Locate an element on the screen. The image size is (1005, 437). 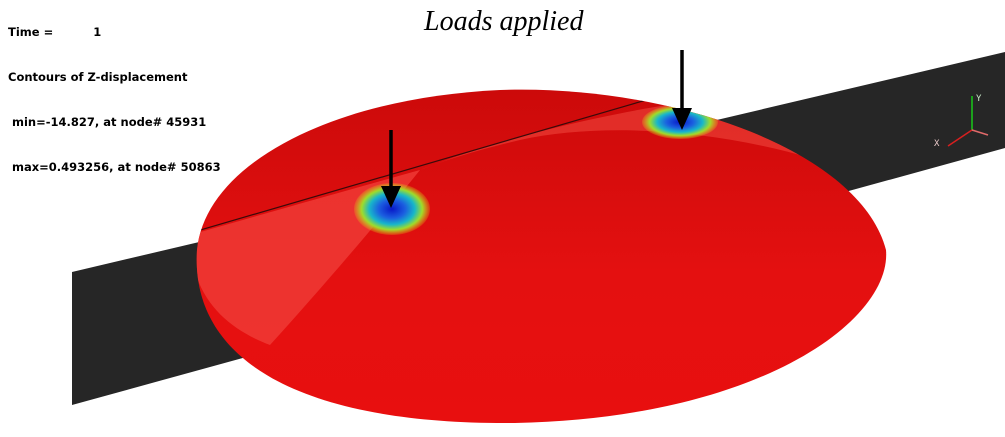
time-line: Time = 1 is located at coordinates (55, 32).